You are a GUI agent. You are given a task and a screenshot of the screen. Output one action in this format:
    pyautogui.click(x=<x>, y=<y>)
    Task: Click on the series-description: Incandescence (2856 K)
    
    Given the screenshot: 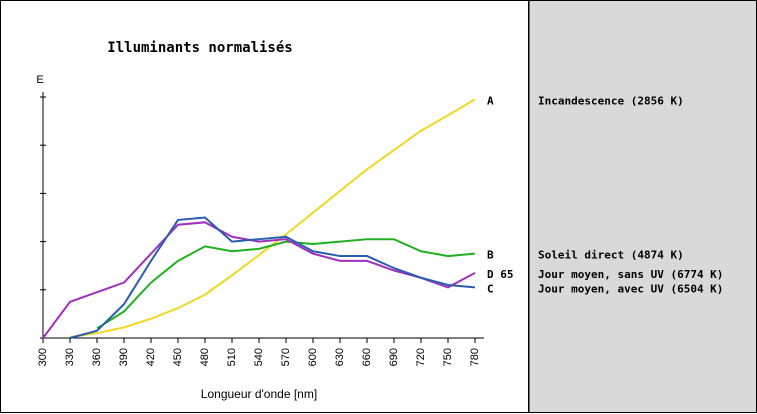 What is the action you would take?
    pyautogui.click(x=611, y=100)
    